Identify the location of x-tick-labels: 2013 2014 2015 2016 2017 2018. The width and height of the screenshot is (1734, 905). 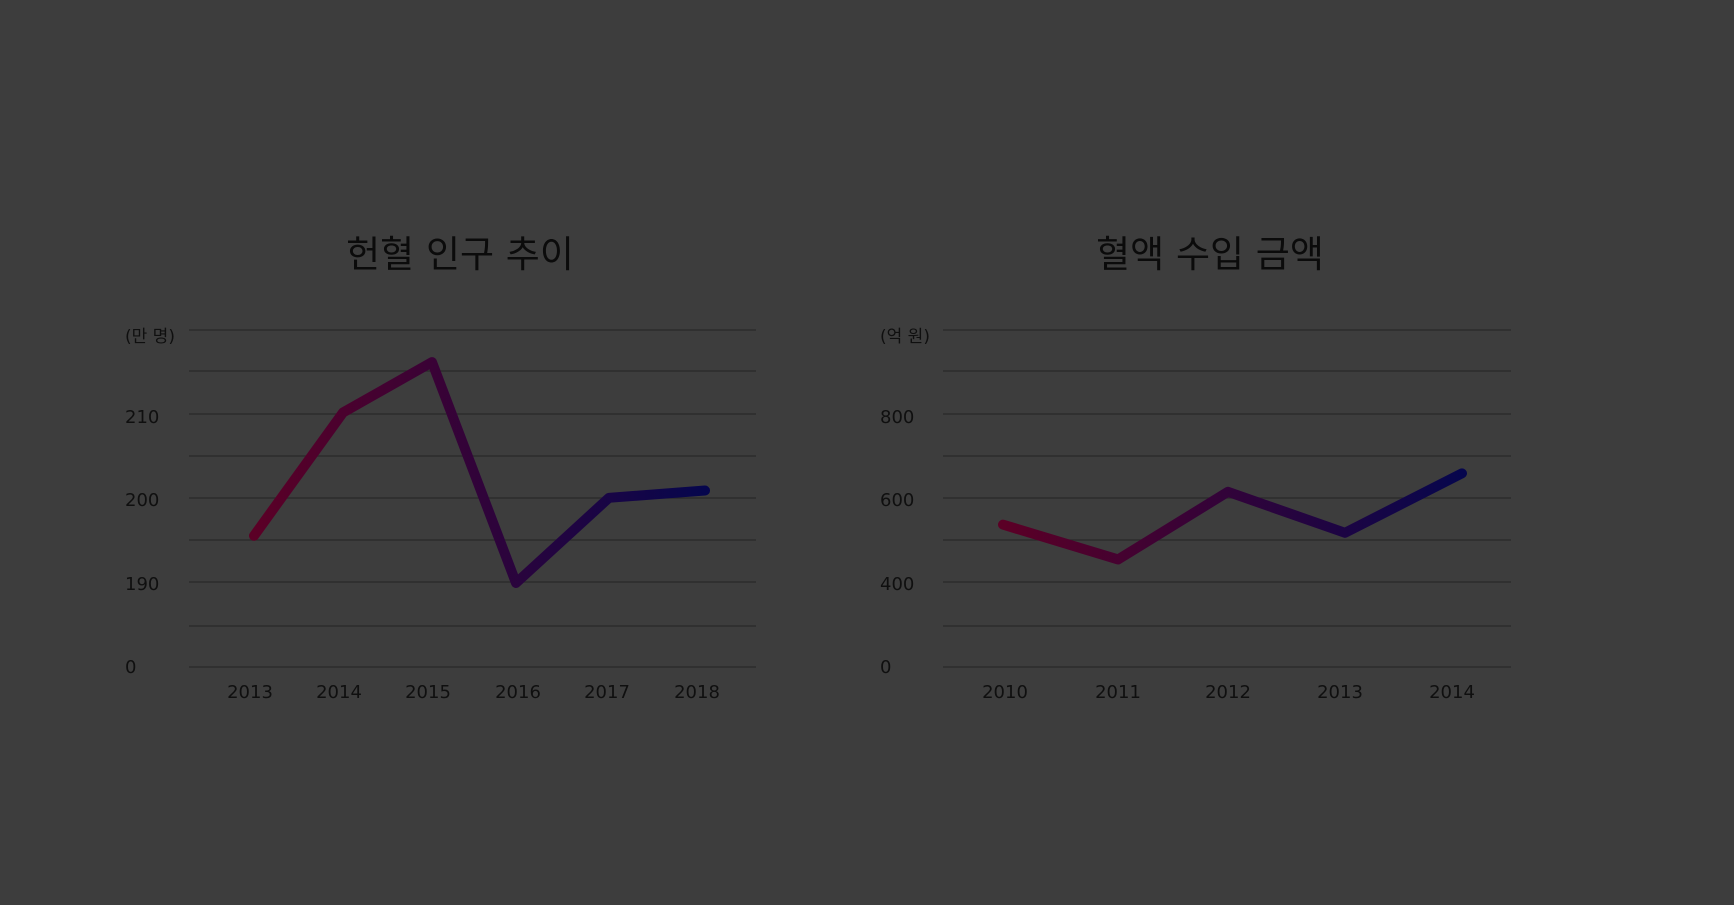
(473, 692).